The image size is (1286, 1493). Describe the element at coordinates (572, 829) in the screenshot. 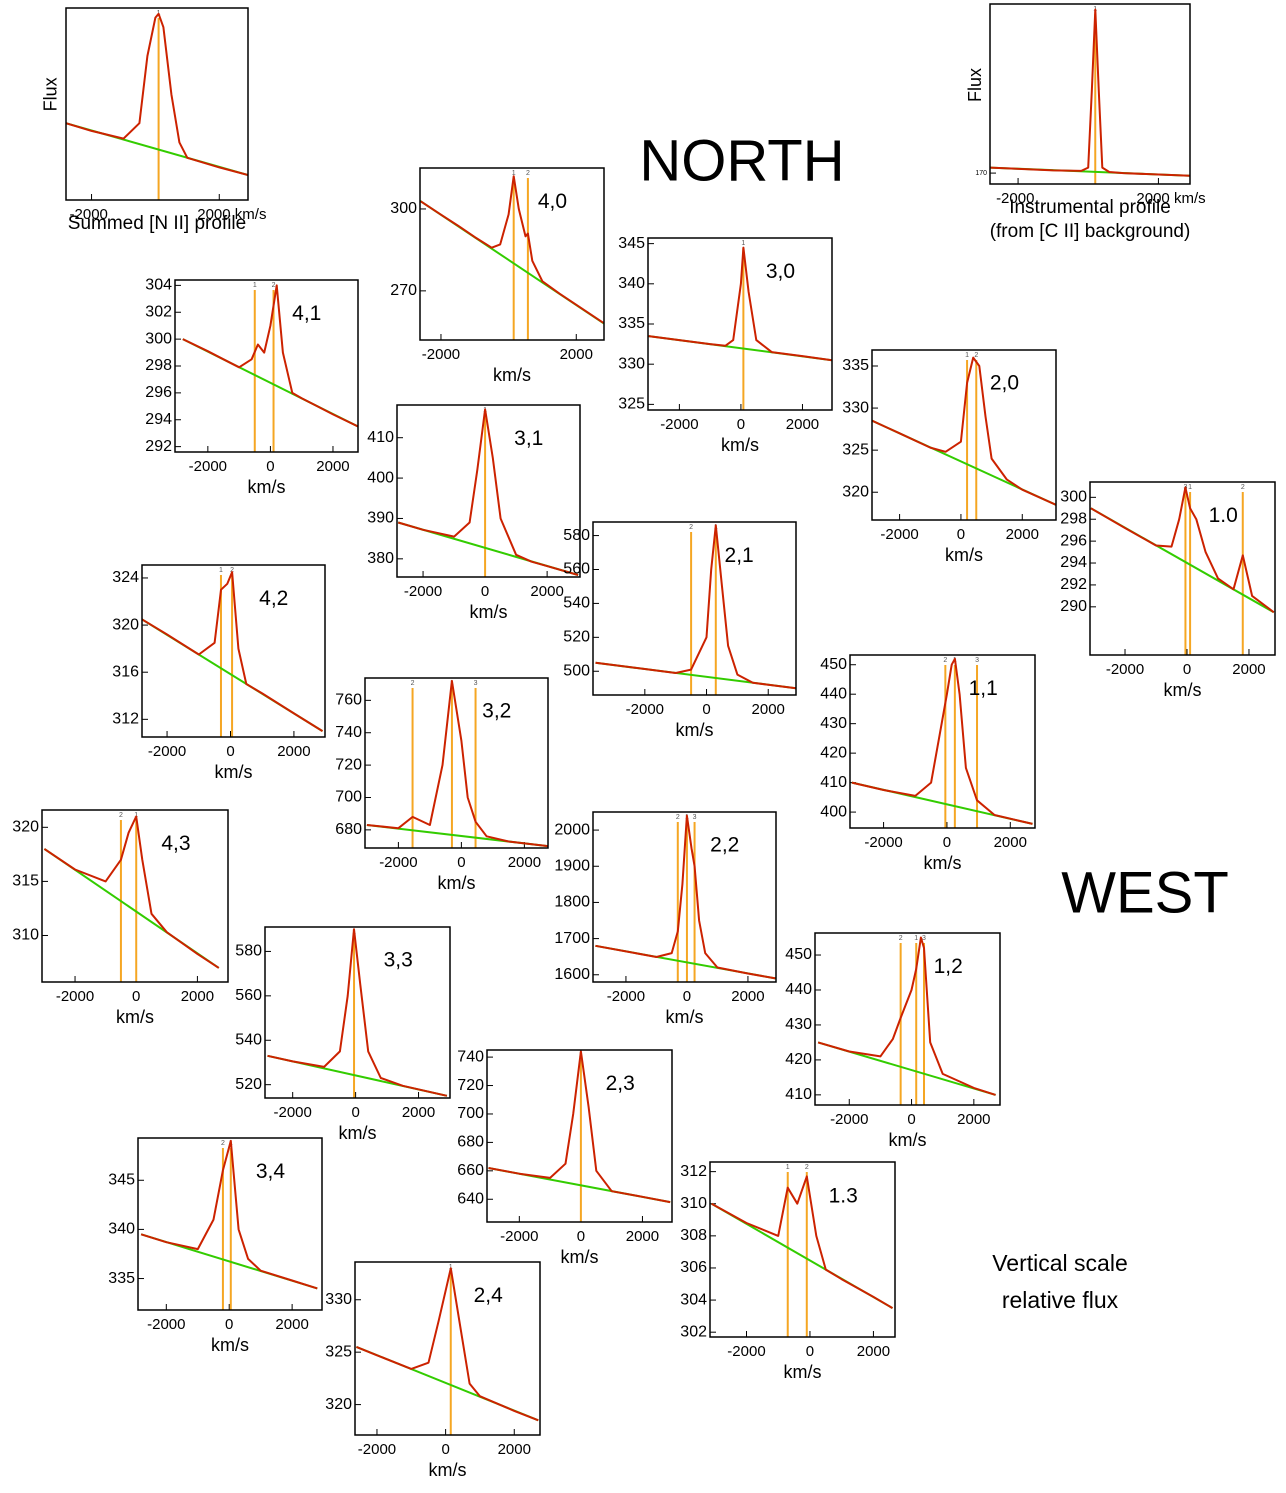

I see `y-tick-label: 2000` at that location.